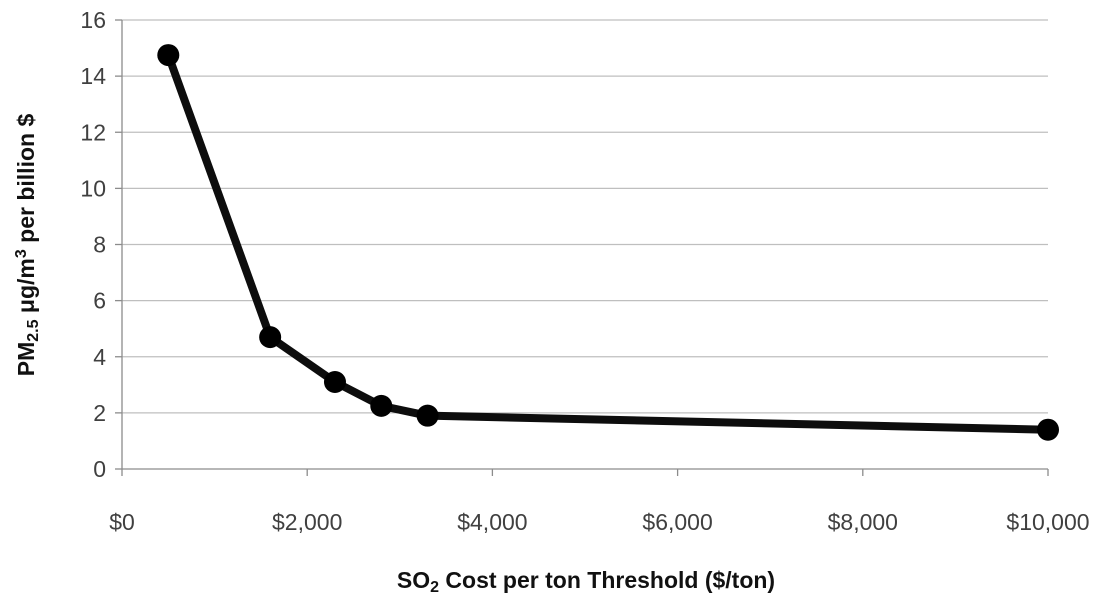 This screenshot has height=593, width=1100. Describe the element at coordinates (33, 330) in the screenshot. I see `y-axis-title-subscript: 2.5` at that location.